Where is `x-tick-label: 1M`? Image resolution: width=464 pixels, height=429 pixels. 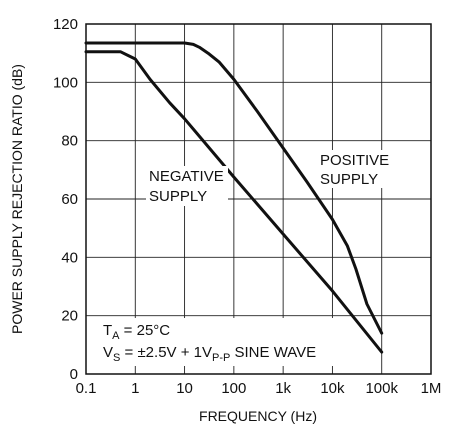
x-tick-label: 1M is located at coordinates (431, 388).